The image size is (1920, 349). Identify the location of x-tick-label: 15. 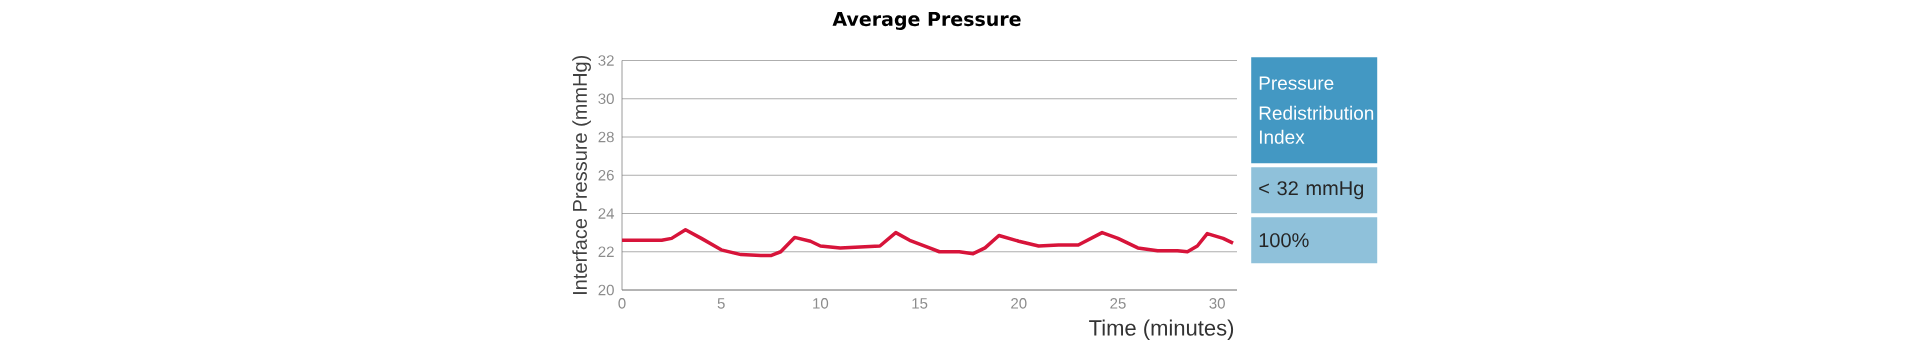
(920, 303).